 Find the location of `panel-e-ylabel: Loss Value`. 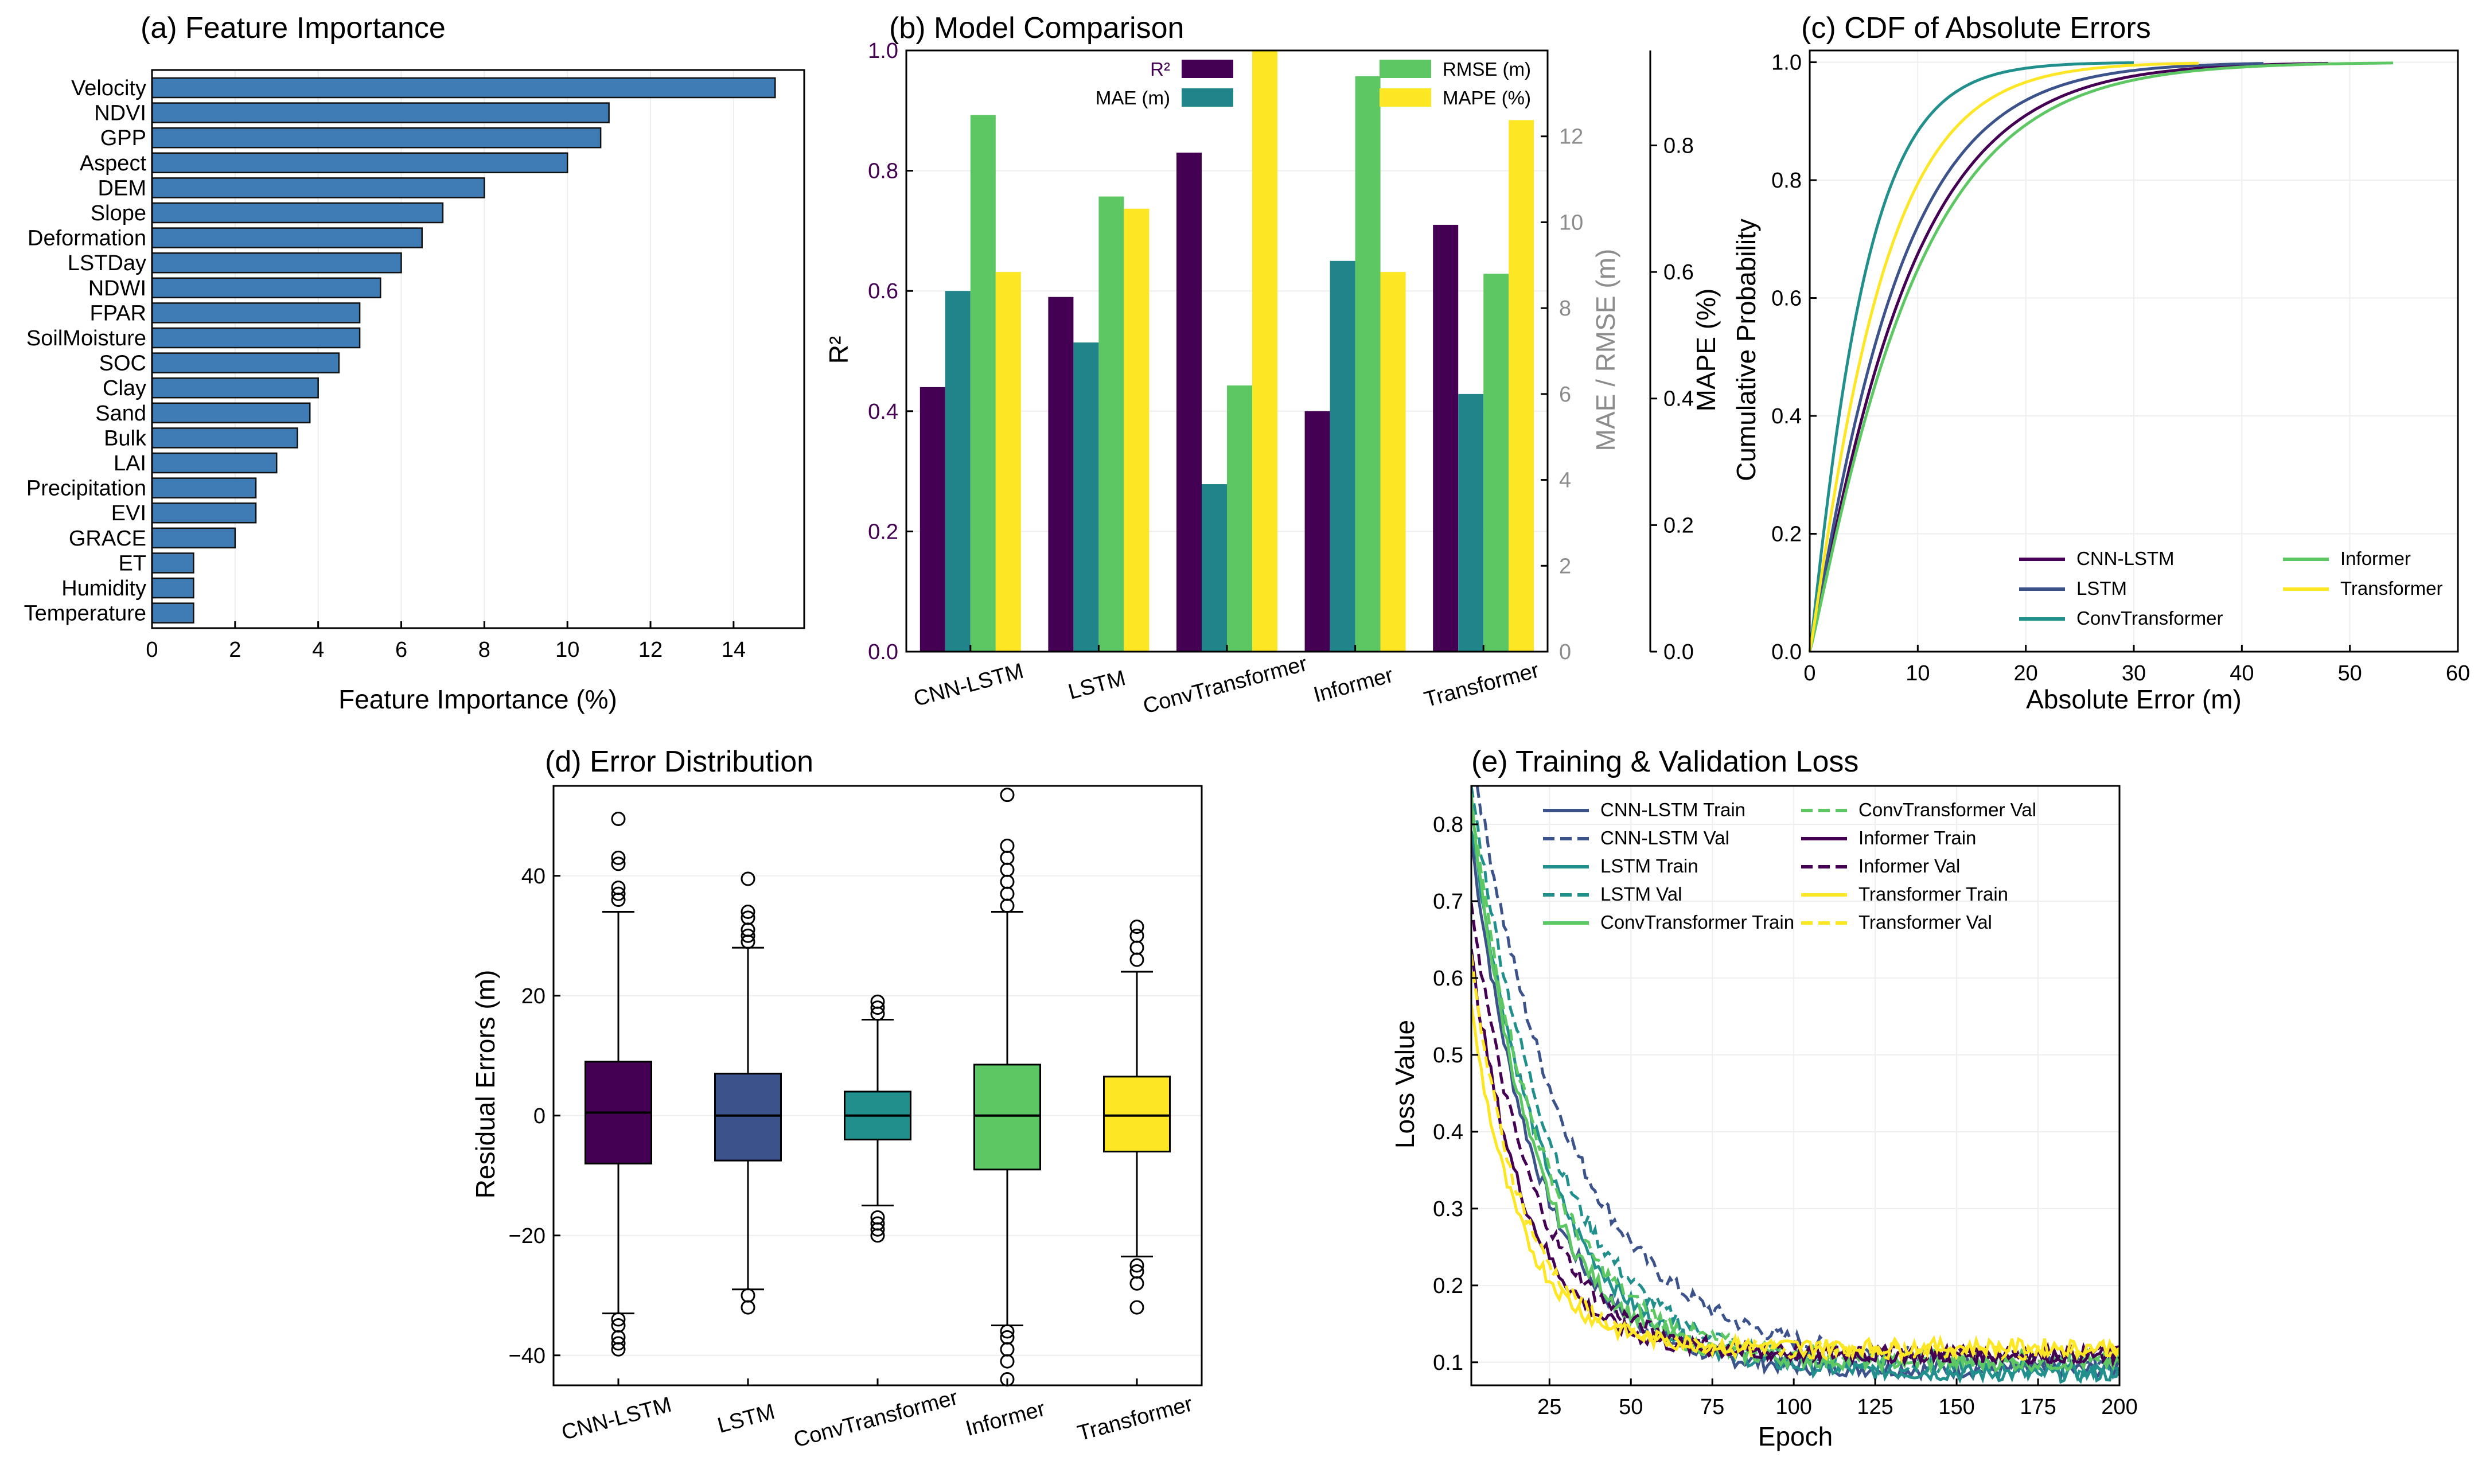

panel-e-ylabel: Loss Value is located at coordinates (1405, 1084).